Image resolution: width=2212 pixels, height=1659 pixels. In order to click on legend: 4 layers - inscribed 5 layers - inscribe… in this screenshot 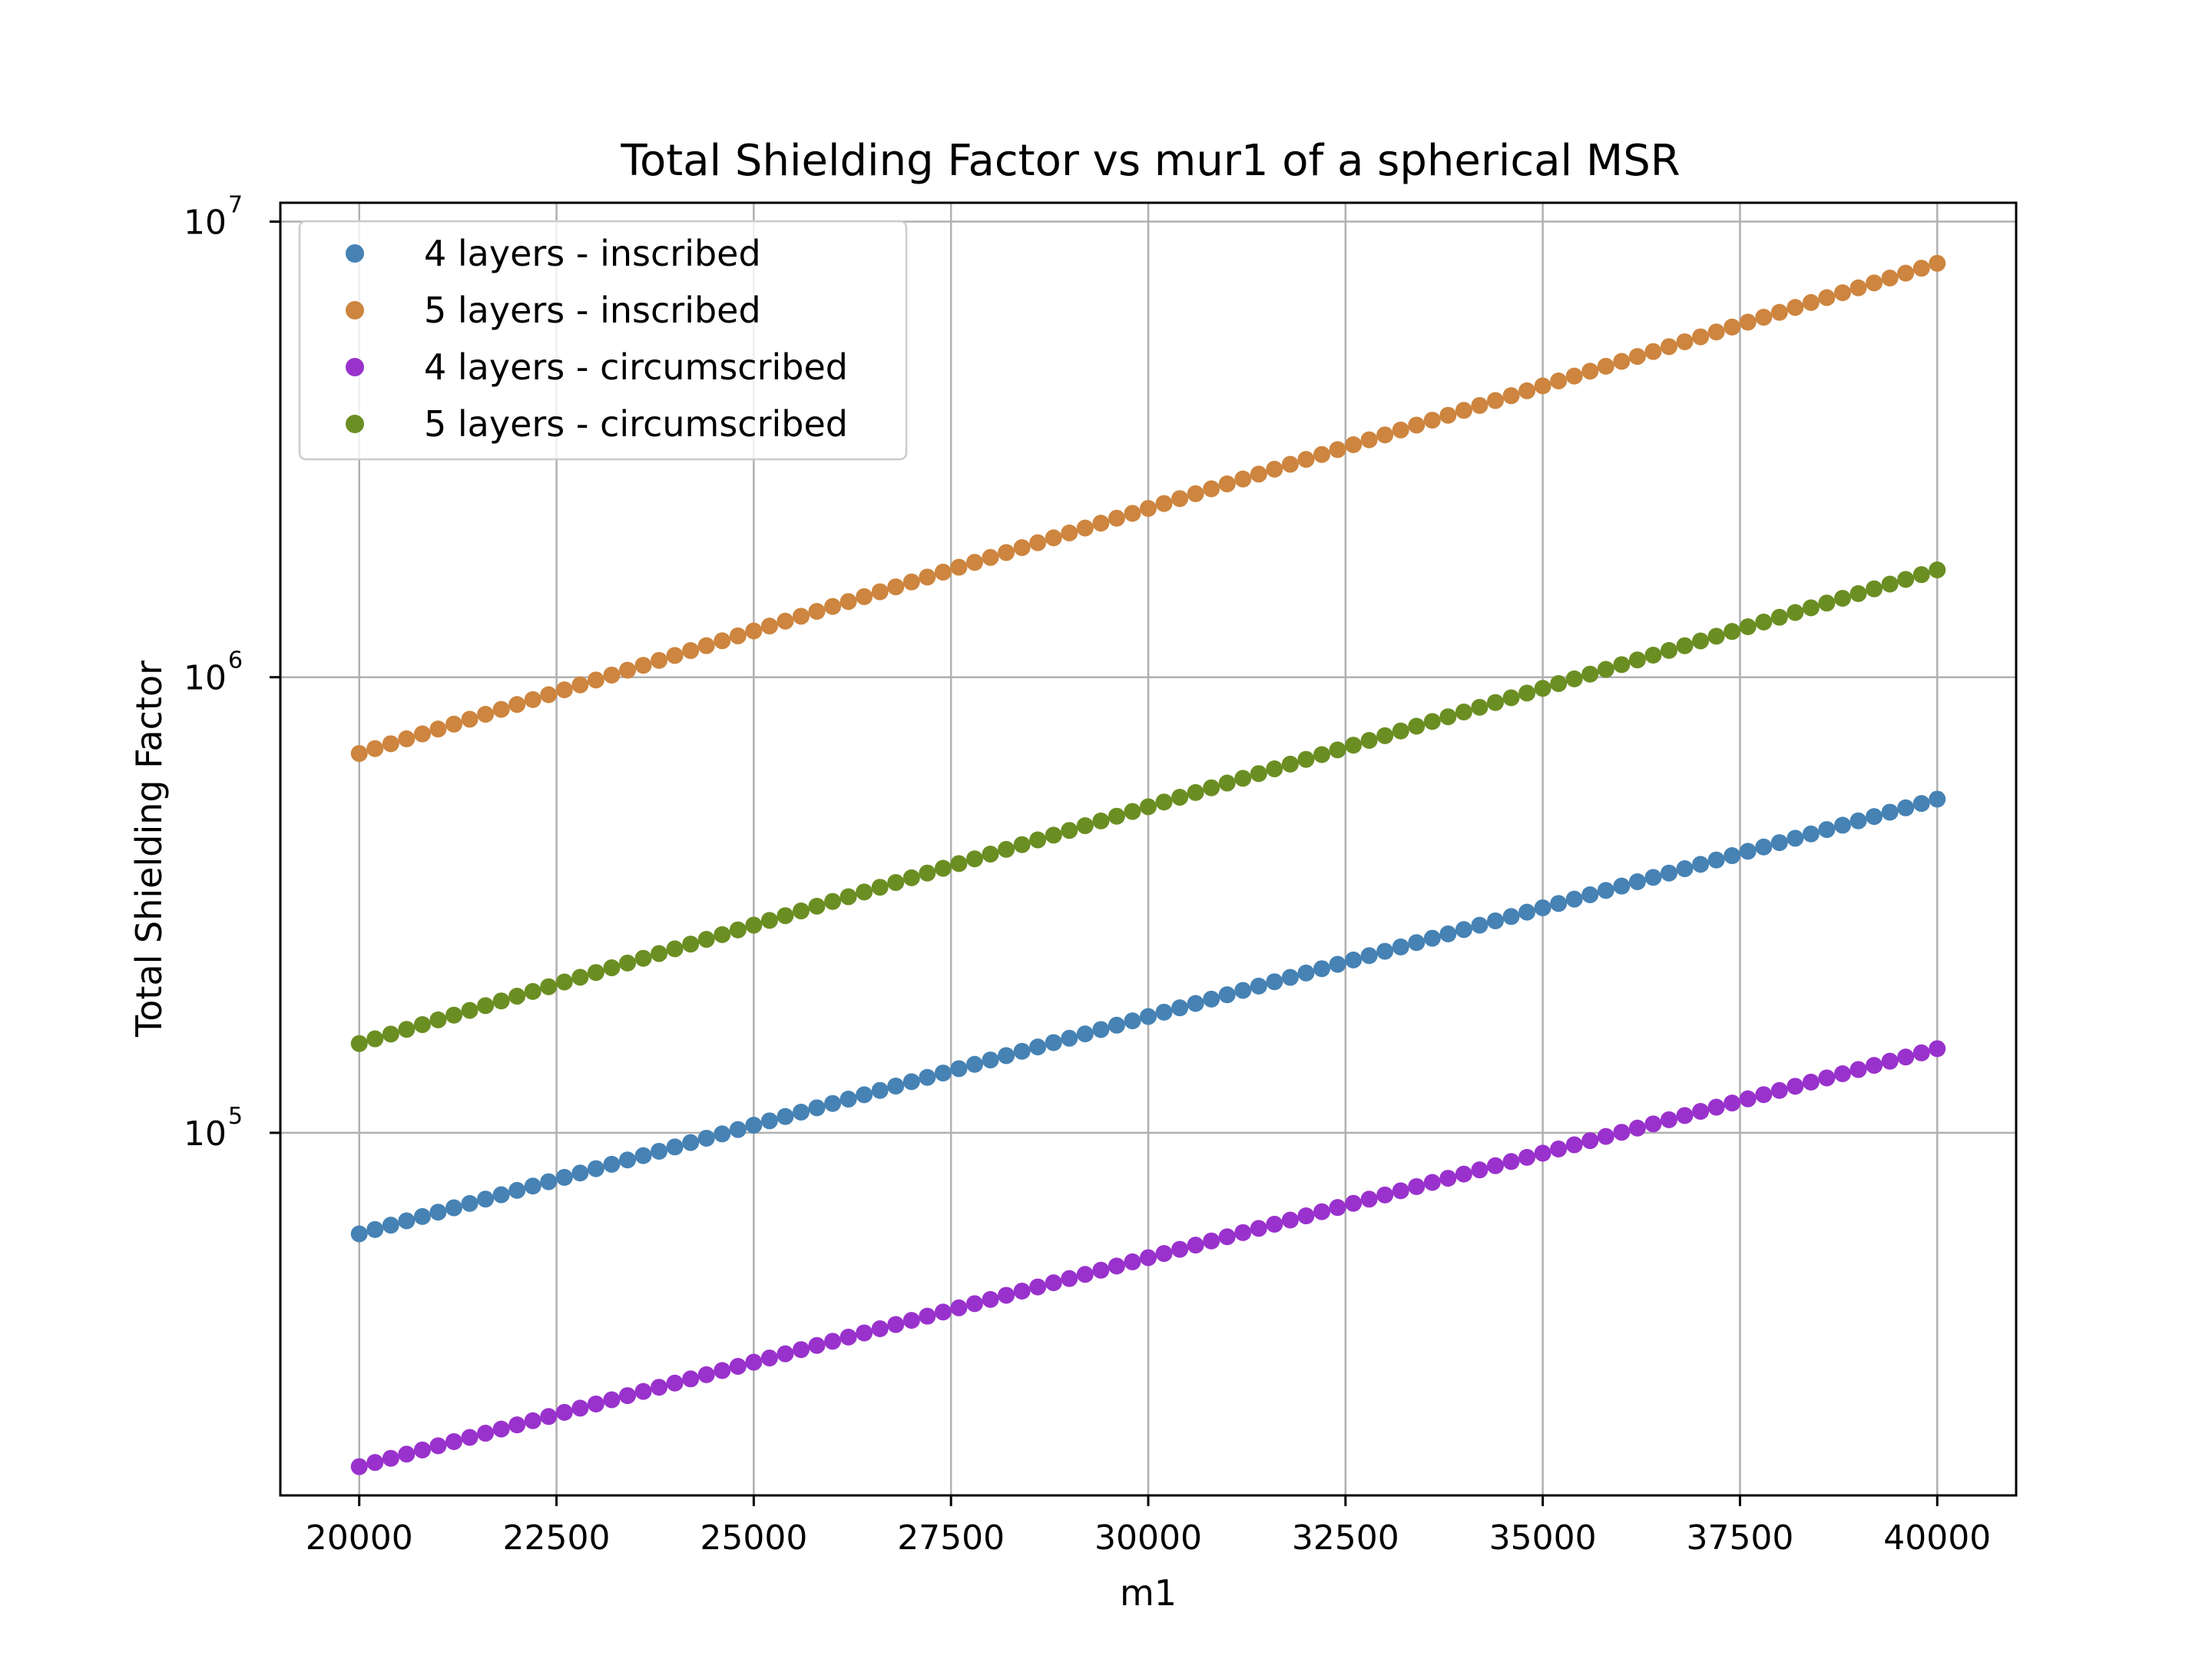, I will do `click(603, 341)`.